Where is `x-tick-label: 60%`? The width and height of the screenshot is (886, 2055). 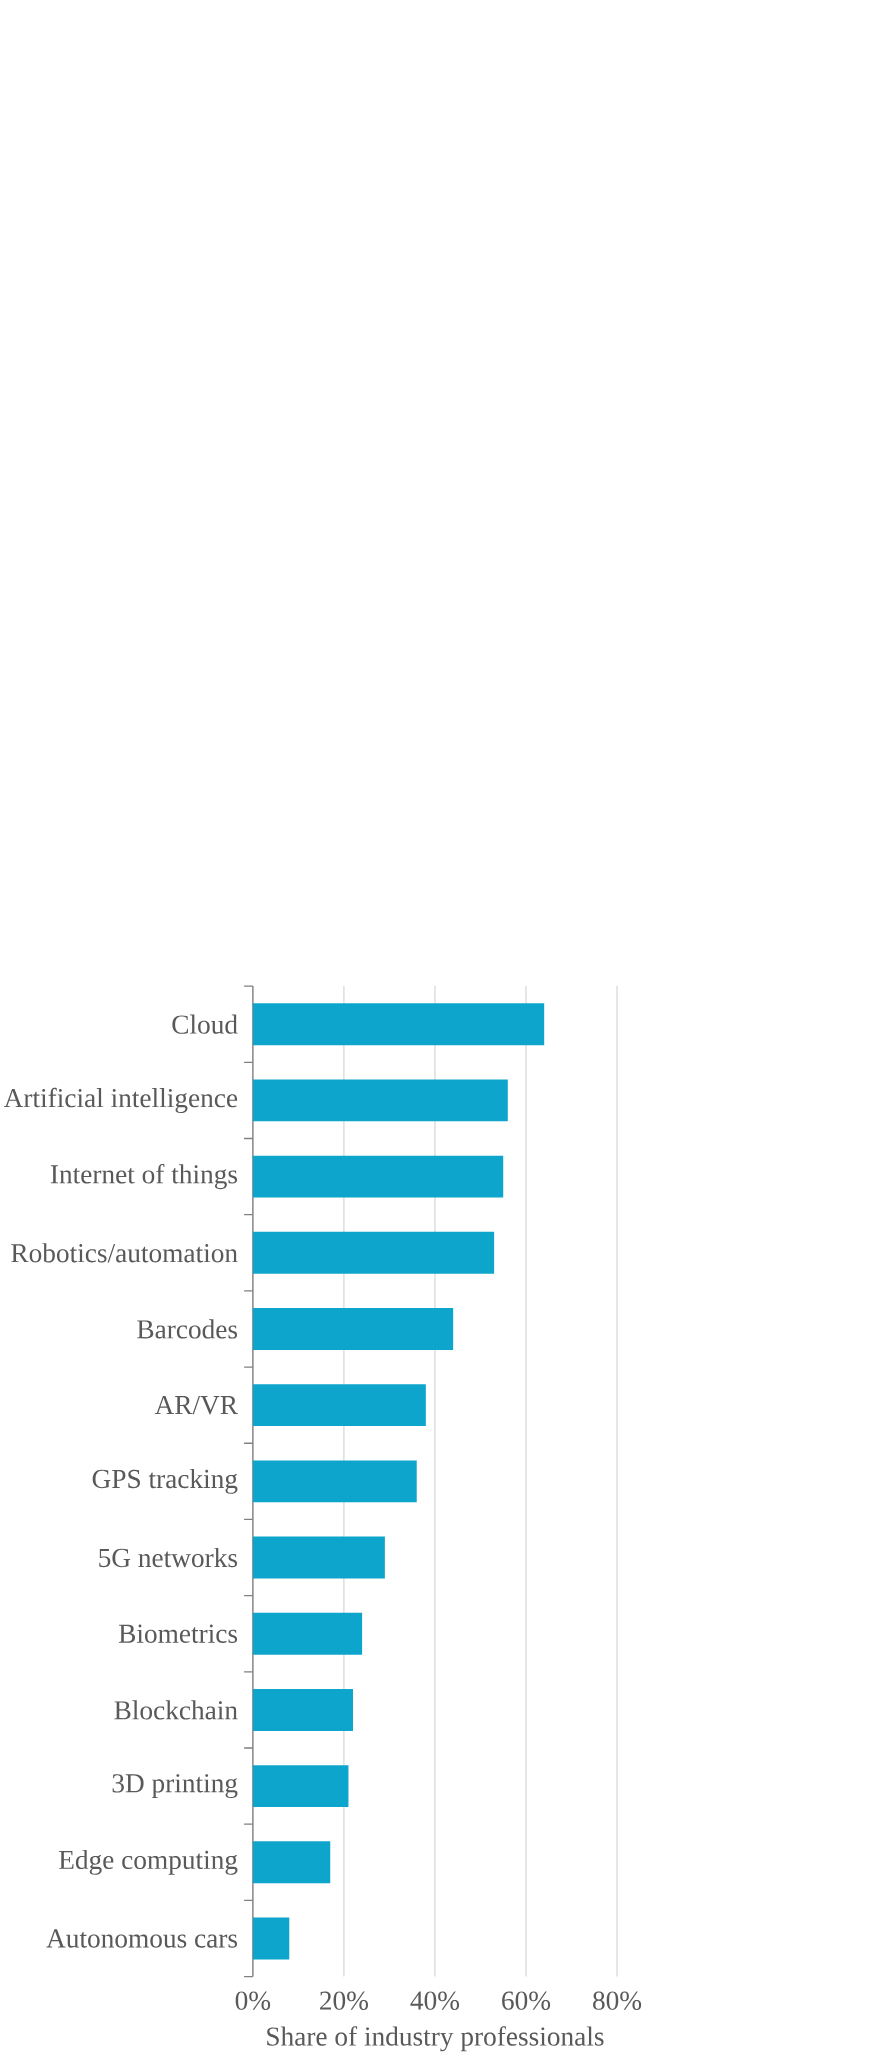 x-tick-label: 60% is located at coordinates (526, 2000).